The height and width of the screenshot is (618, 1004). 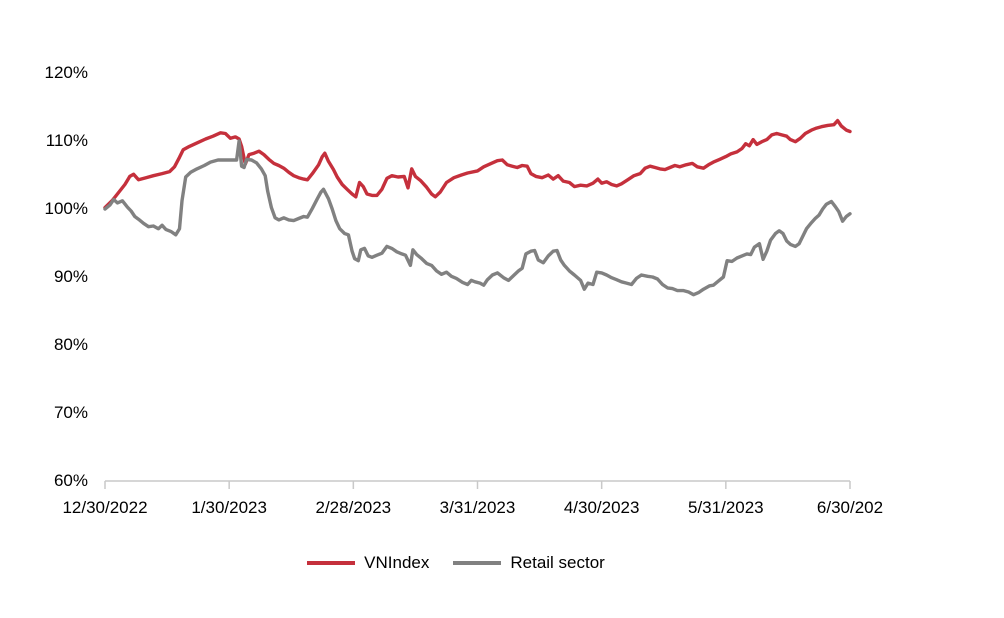 I want to click on legend-item-vnindex: VNIndex, so click(x=368, y=563).